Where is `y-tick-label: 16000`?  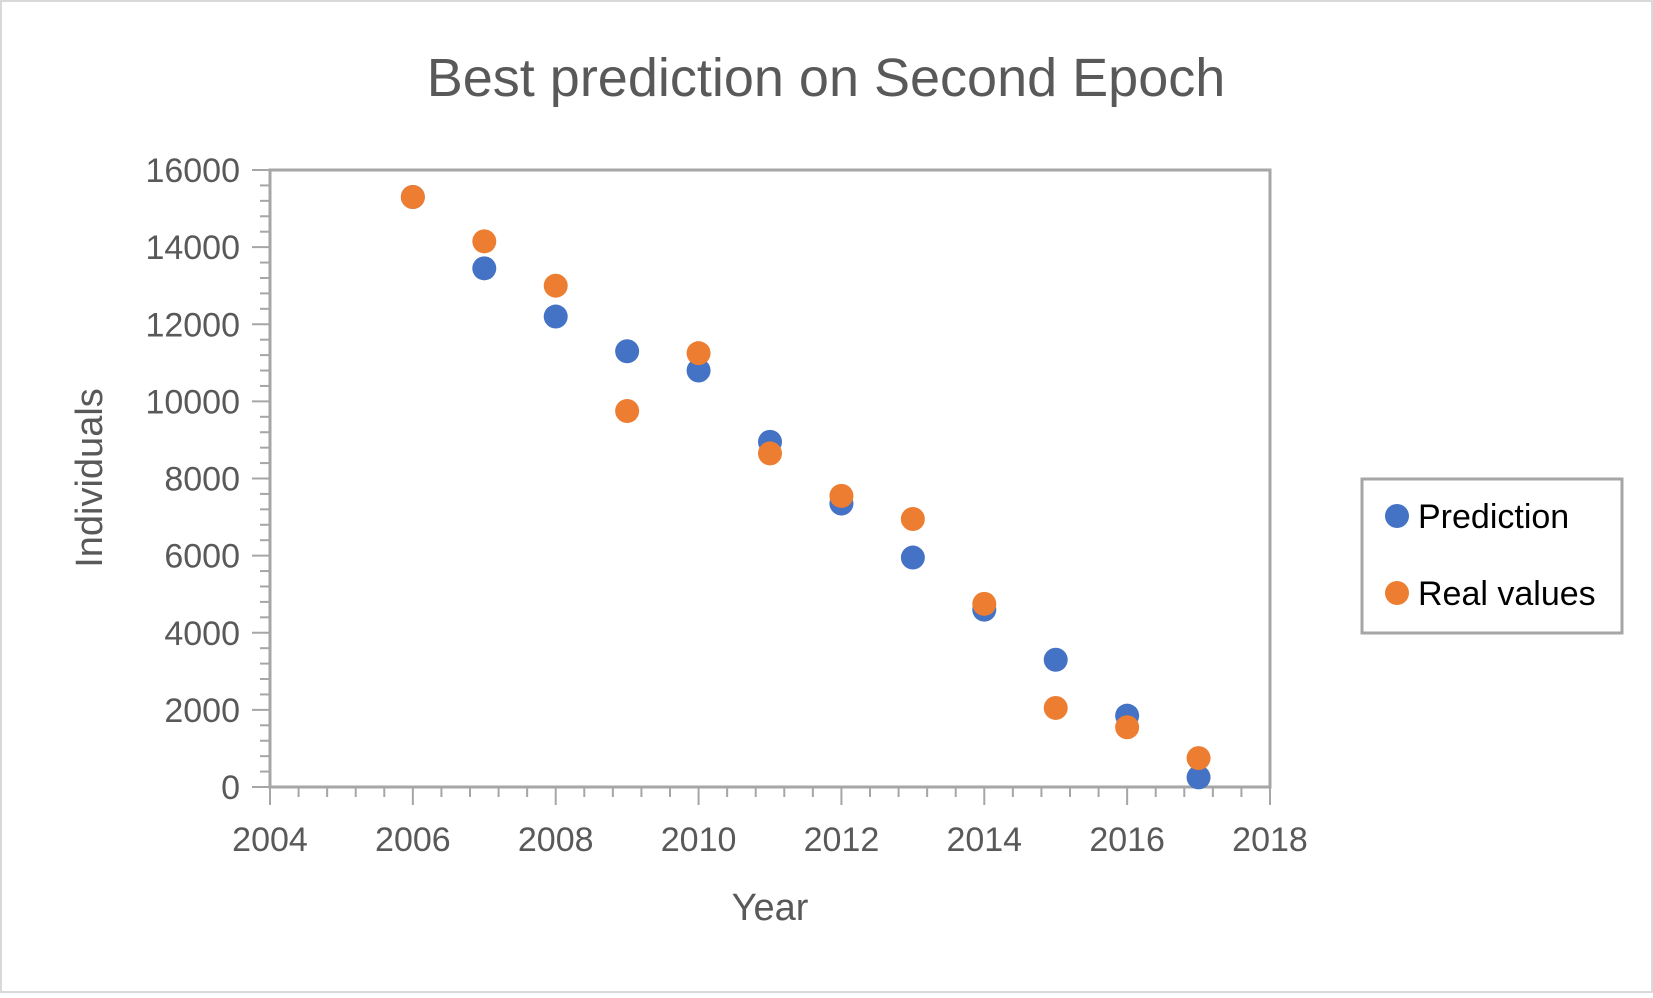 y-tick-label: 16000 is located at coordinates (192, 171).